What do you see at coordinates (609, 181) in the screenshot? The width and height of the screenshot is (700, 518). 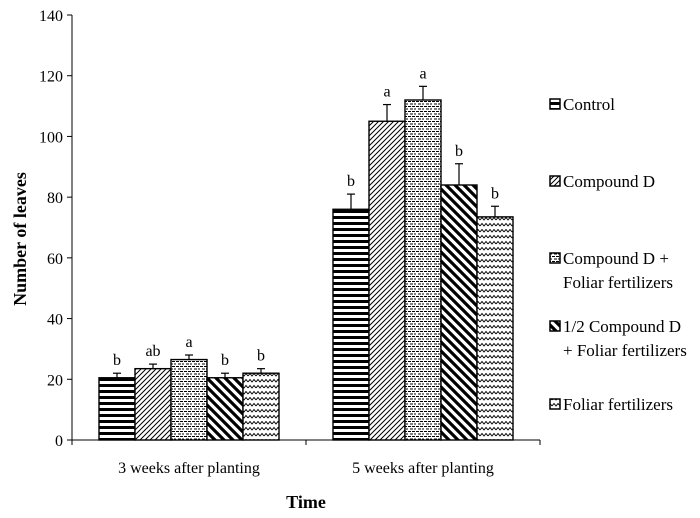 I see `legend-label: Compound D` at bounding box center [609, 181].